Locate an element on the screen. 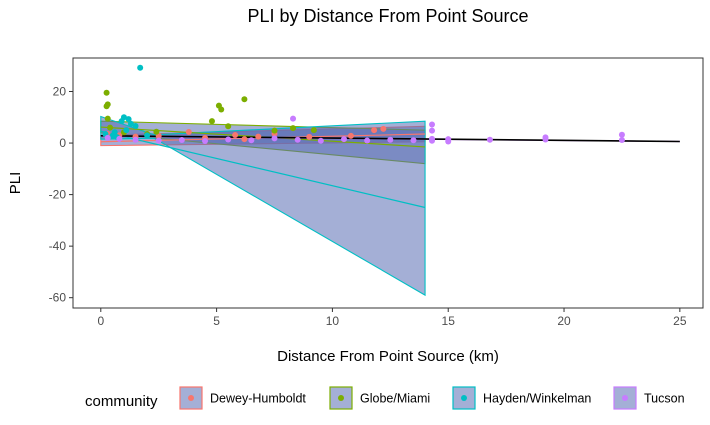 The width and height of the screenshot is (710, 425). legend-key-point-hayden-winkelman is located at coordinates (464, 398).